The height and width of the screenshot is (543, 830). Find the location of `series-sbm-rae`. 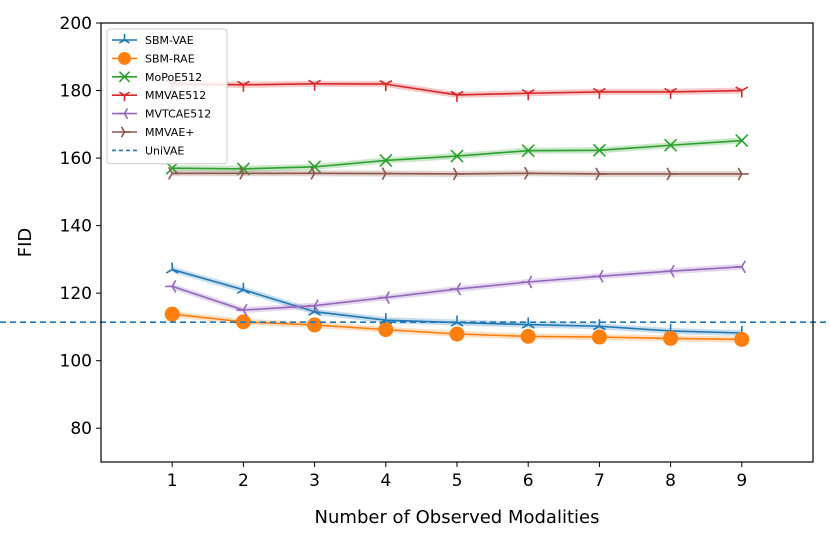

series-sbm-rae is located at coordinates (457, 326).